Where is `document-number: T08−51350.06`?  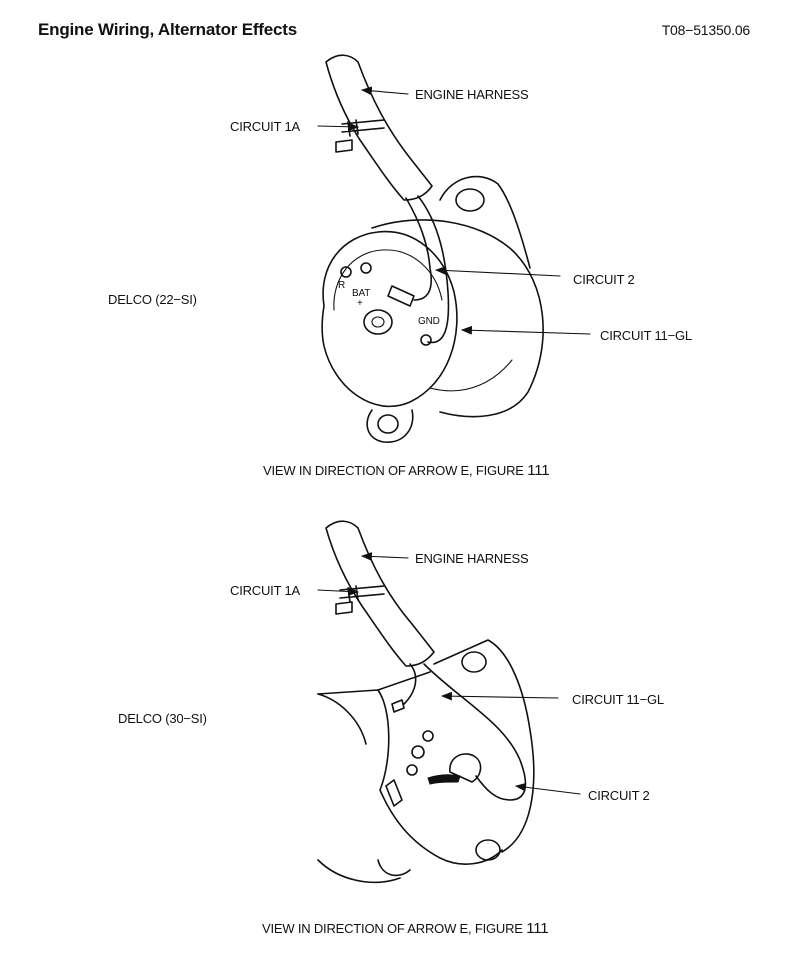 document-number: T08−51350.06 is located at coordinates (705, 30).